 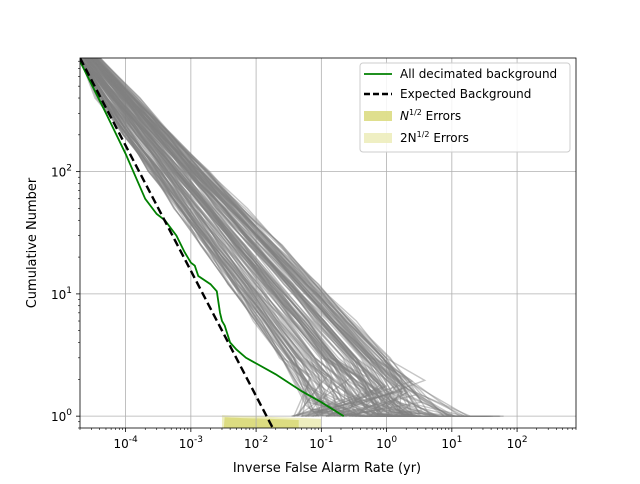 What do you see at coordinates (261, 422) in the screenshot?
I see `n-half-error-band` at bounding box center [261, 422].